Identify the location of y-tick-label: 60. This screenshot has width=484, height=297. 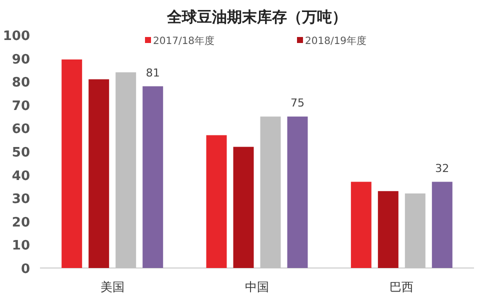
(21, 130).